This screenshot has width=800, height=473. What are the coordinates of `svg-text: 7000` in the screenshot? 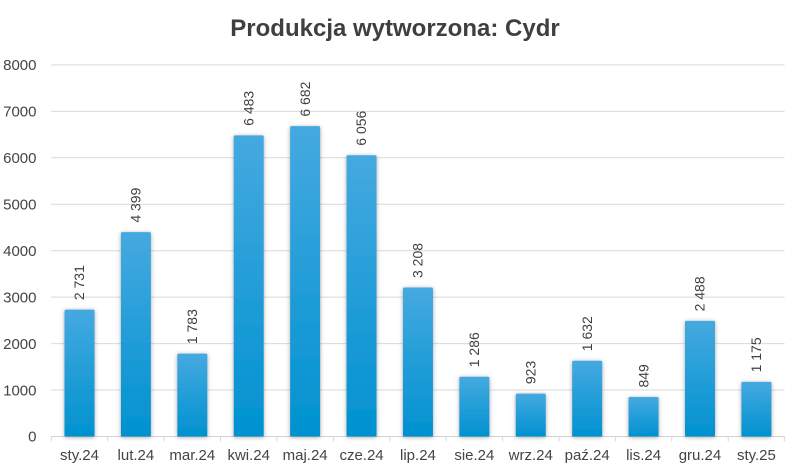 It's located at (19, 112).